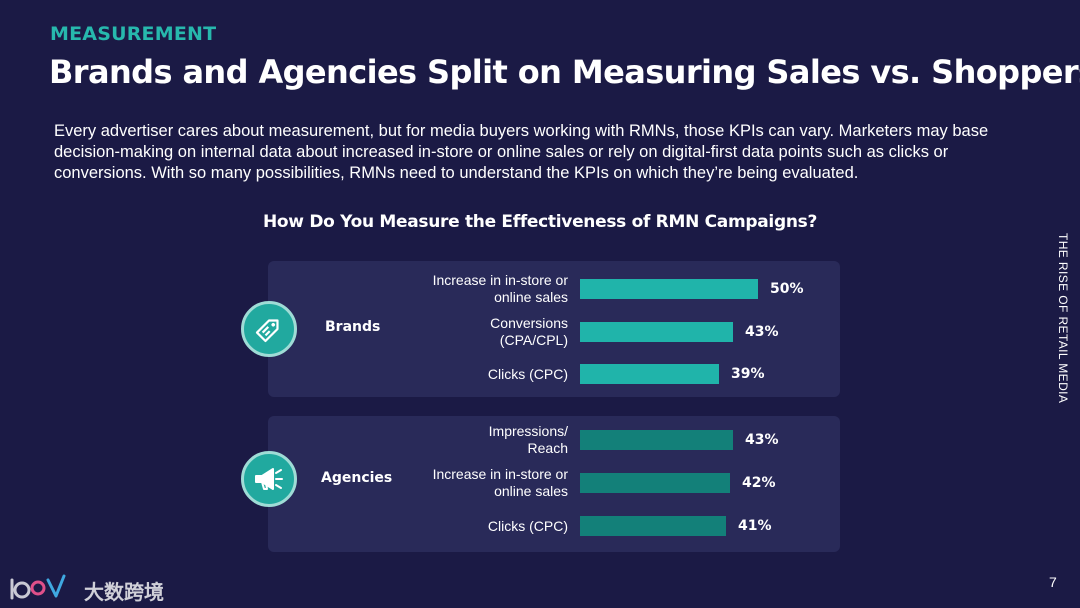 The image size is (1080, 608). Describe the element at coordinates (269, 329) in the screenshot. I see `price-tag-icon` at that location.